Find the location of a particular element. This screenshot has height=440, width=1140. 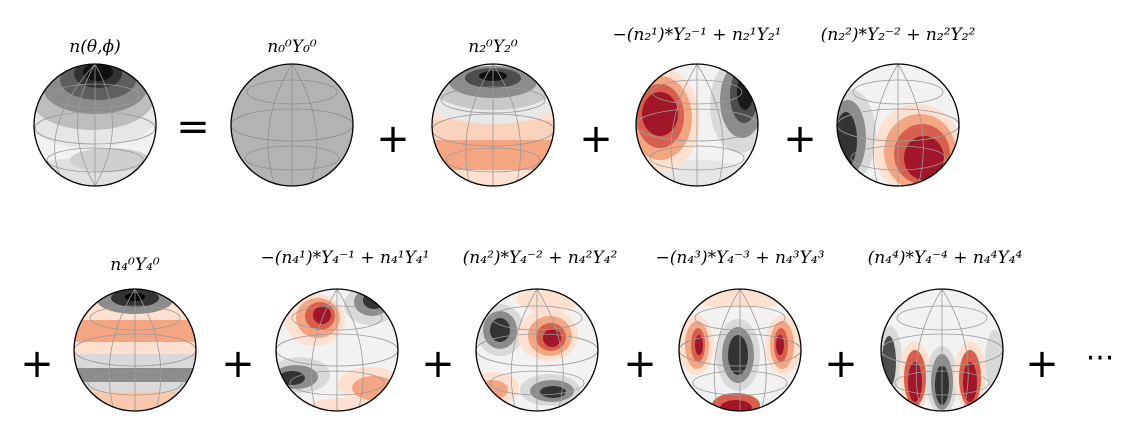

sphere-l2-m2 is located at coordinates (898, 125).